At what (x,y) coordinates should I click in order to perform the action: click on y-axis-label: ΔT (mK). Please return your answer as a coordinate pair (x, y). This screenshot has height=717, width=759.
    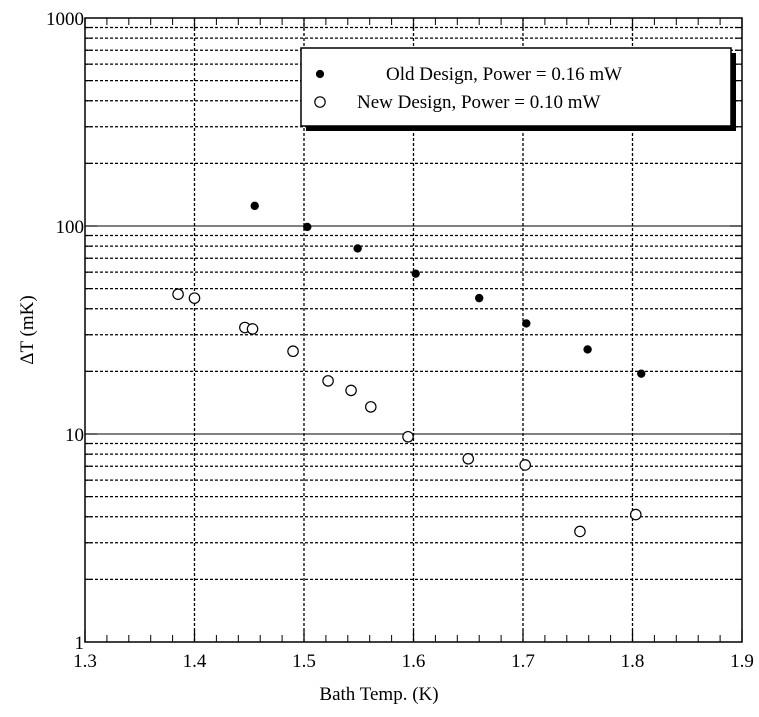
    Looking at the image, I should click on (27, 329).